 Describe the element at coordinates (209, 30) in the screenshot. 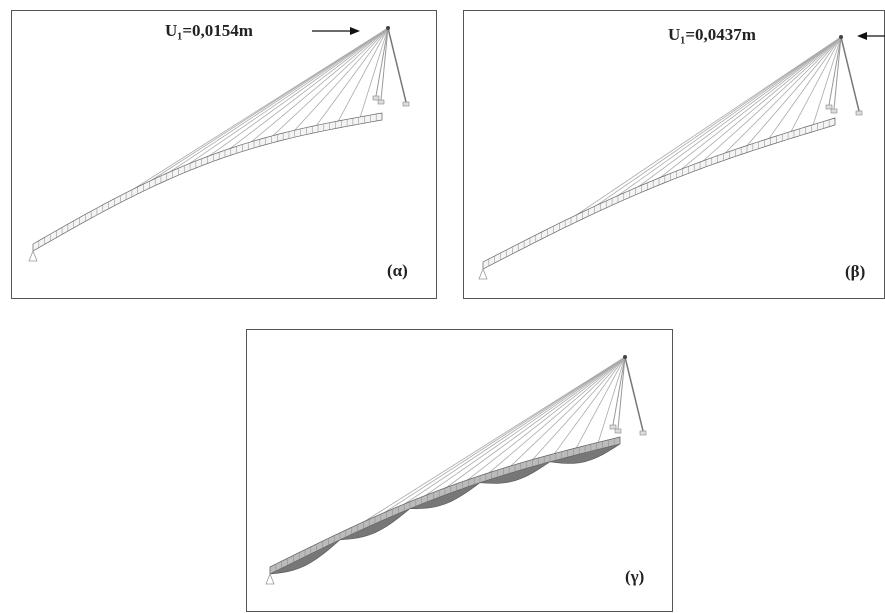

I see `displacement-label: U₁=0,0154m` at that location.